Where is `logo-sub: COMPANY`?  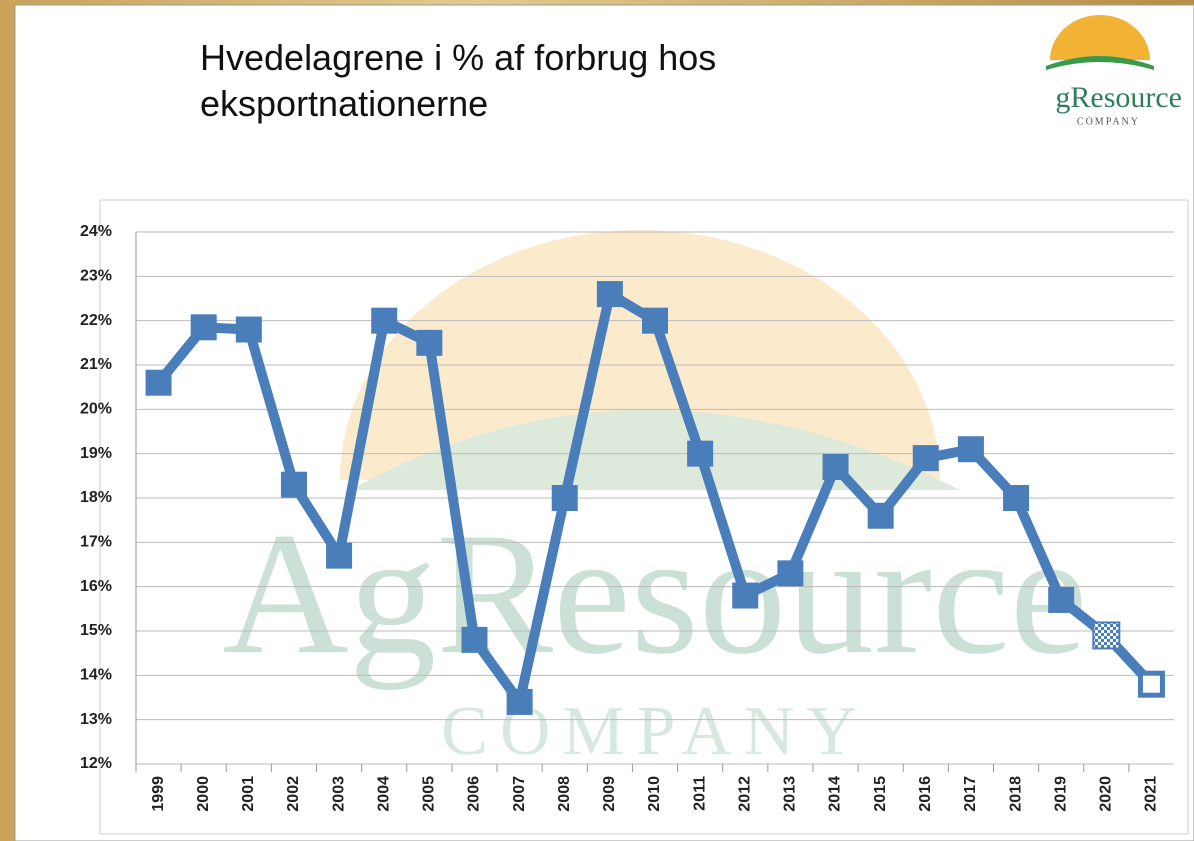 logo-sub: COMPANY is located at coordinates (1108, 121).